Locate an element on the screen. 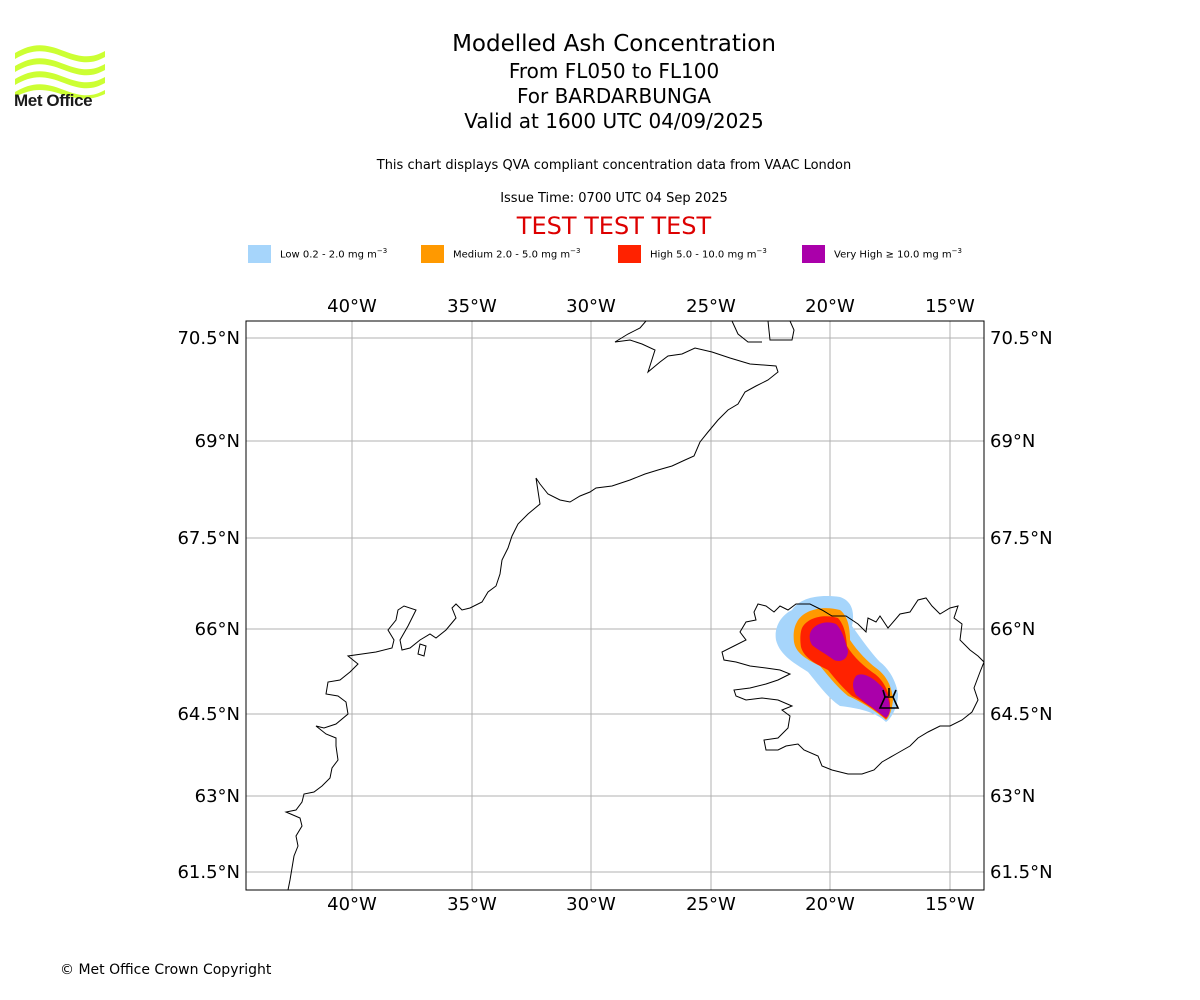  lat-tick-left: 69°N is located at coordinates (217, 441).